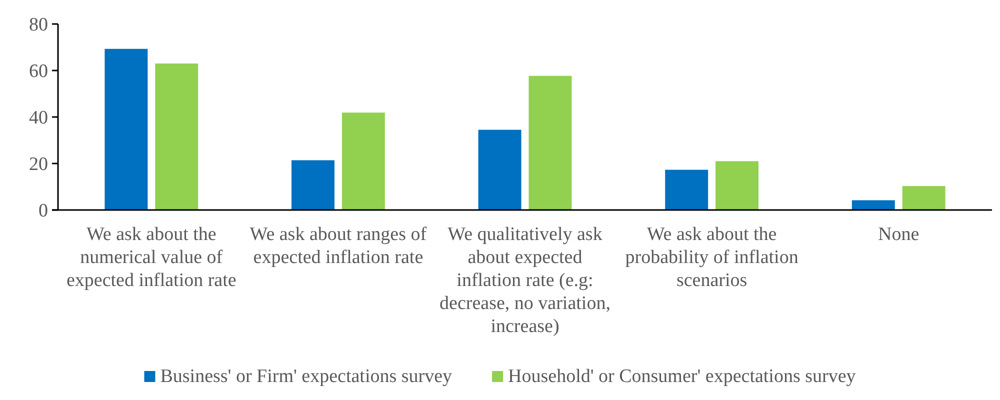  What do you see at coordinates (43, 211) in the screenshot?
I see `y-tick-label: 0` at bounding box center [43, 211].